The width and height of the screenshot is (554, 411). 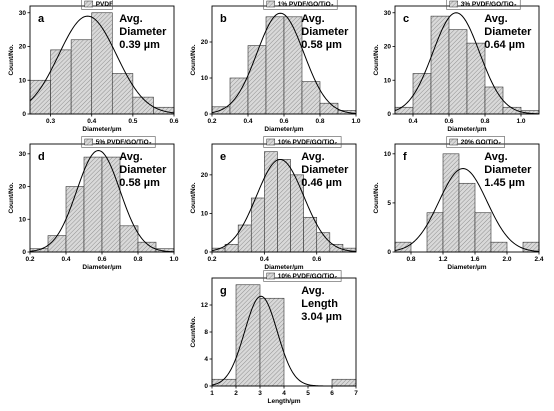 What do you see at coordinates (260, 393) in the screenshot?
I see `x-tick-label: 3` at bounding box center [260, 393].